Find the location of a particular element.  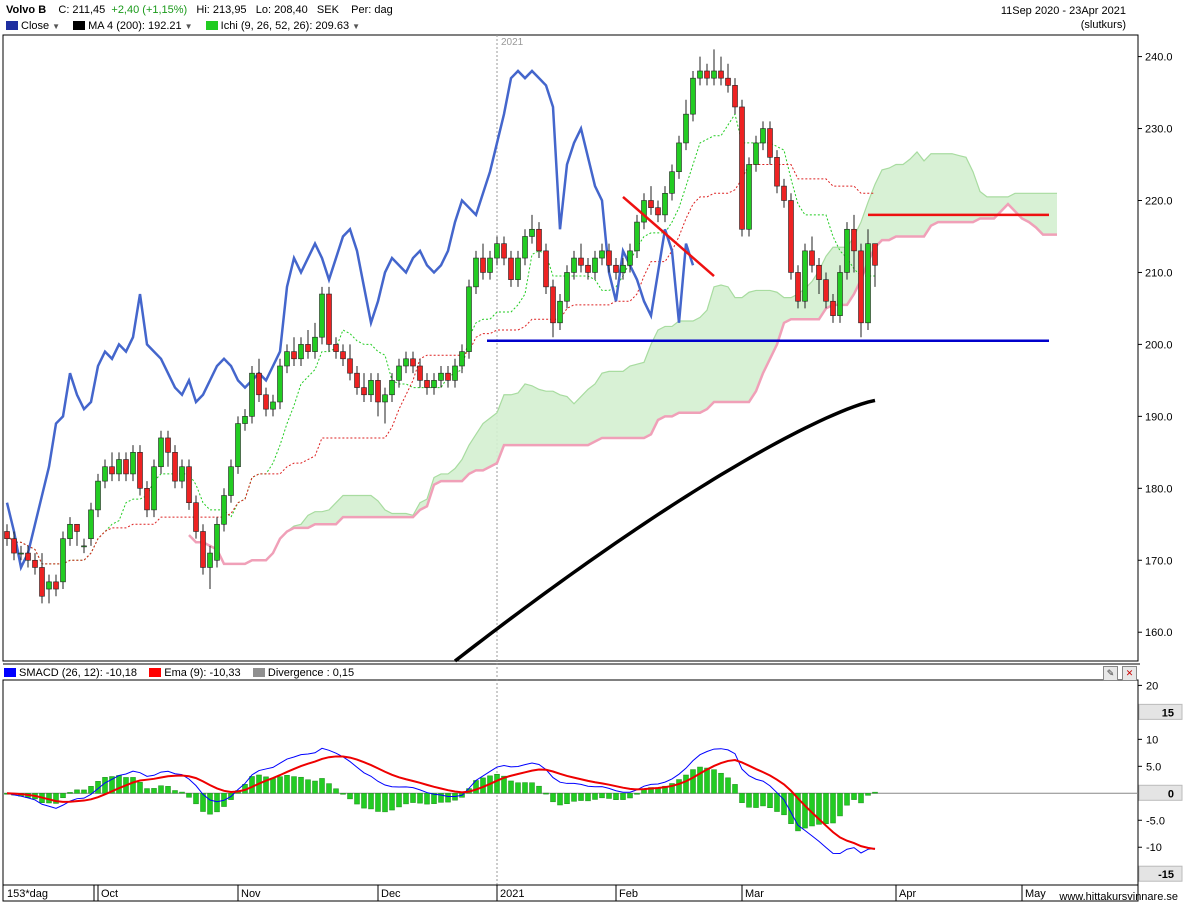

wrench-icon: ✎ is located at coordinates (1110, 673).